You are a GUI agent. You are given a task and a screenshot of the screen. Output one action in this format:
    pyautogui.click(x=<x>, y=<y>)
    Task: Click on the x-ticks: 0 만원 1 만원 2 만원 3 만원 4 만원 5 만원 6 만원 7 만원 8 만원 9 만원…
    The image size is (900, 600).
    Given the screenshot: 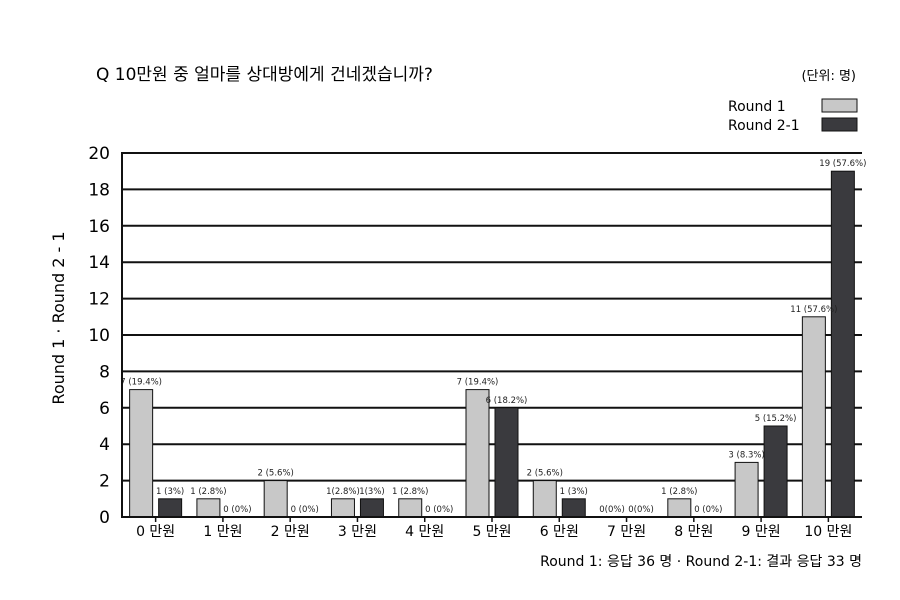 What is the action you would take?
    pyautogui.click(x=494, y=528)
    